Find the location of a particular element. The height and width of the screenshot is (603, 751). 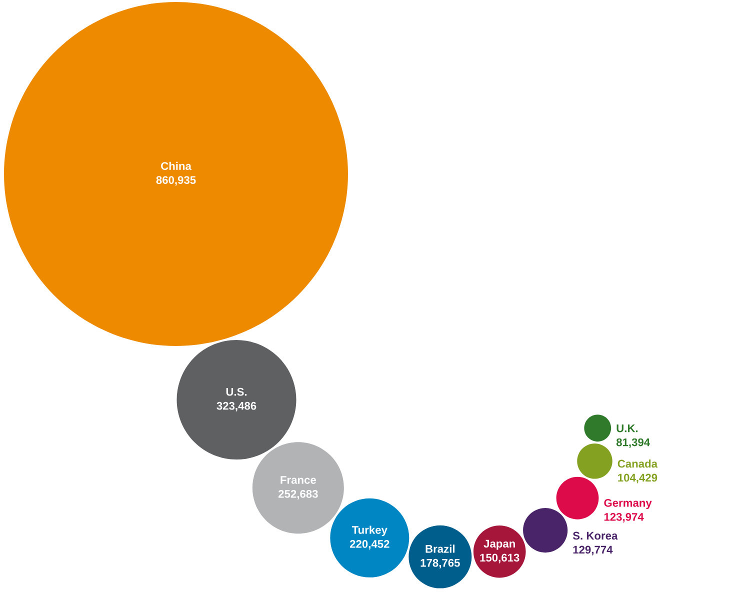

category-label: China is located at coordinates (176, 166).